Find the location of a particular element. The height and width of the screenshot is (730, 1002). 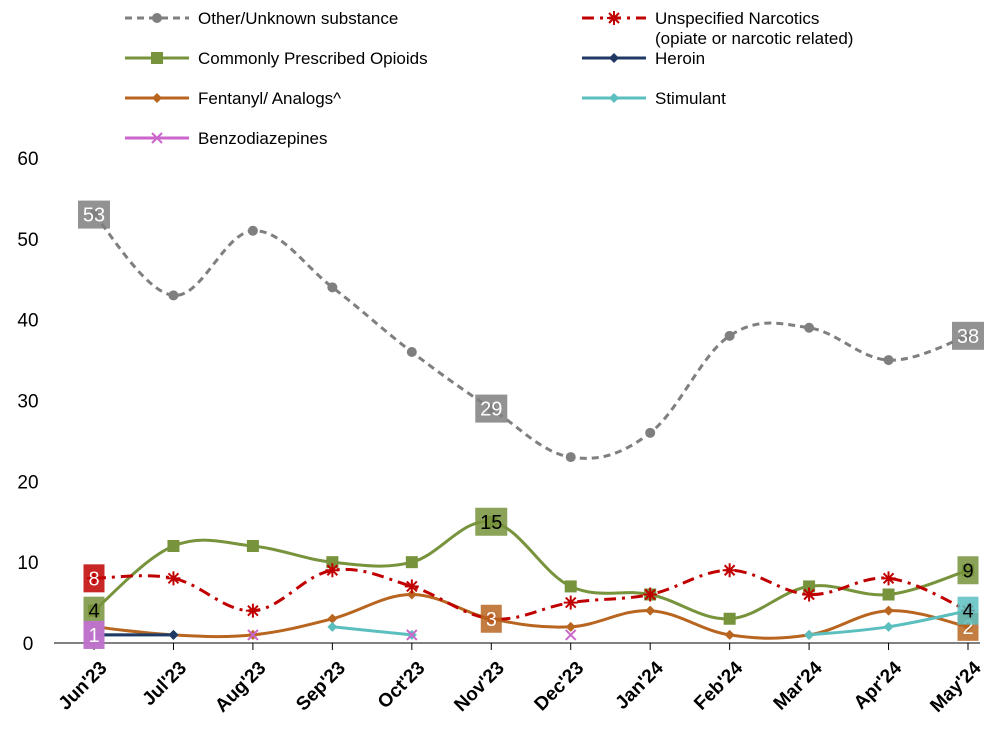

legend-item-other-unknown-substance: Other/Unknown substance is located at coordinates (261, 18).